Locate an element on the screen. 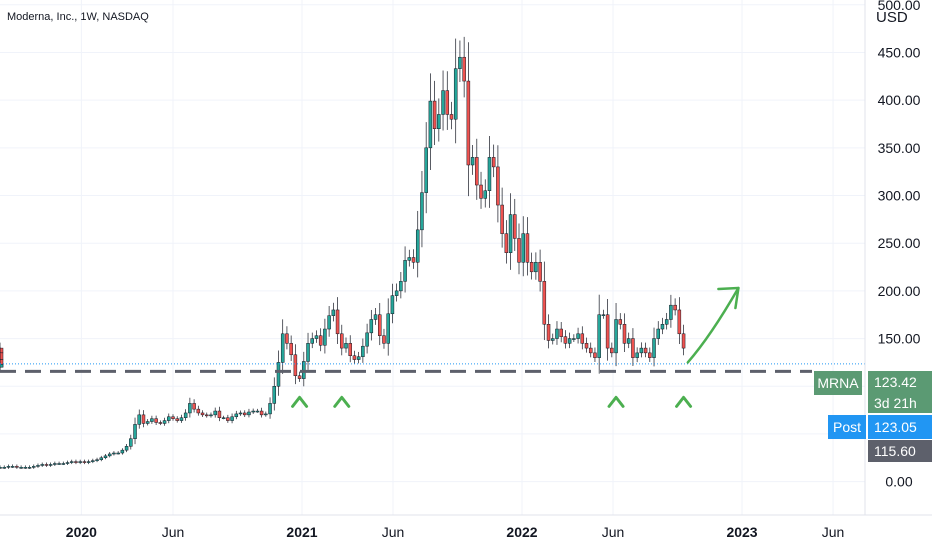  countdown-tag: 3d 21h is located at coordinates (895, 403).